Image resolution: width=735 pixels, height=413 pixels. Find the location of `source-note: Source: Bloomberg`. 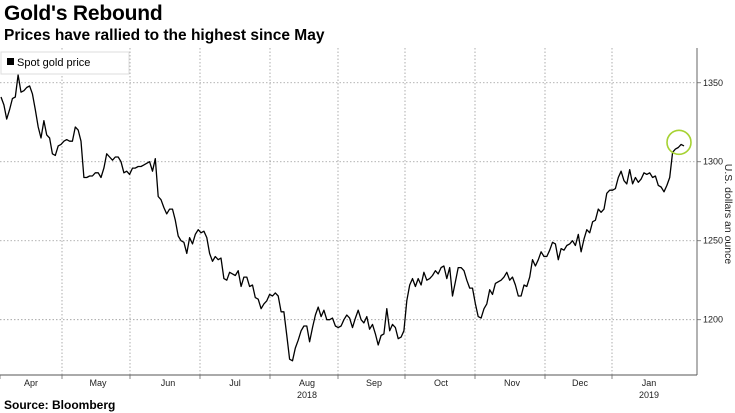

source-note: Source: Bloomberg is located at coordinates (60, 405).